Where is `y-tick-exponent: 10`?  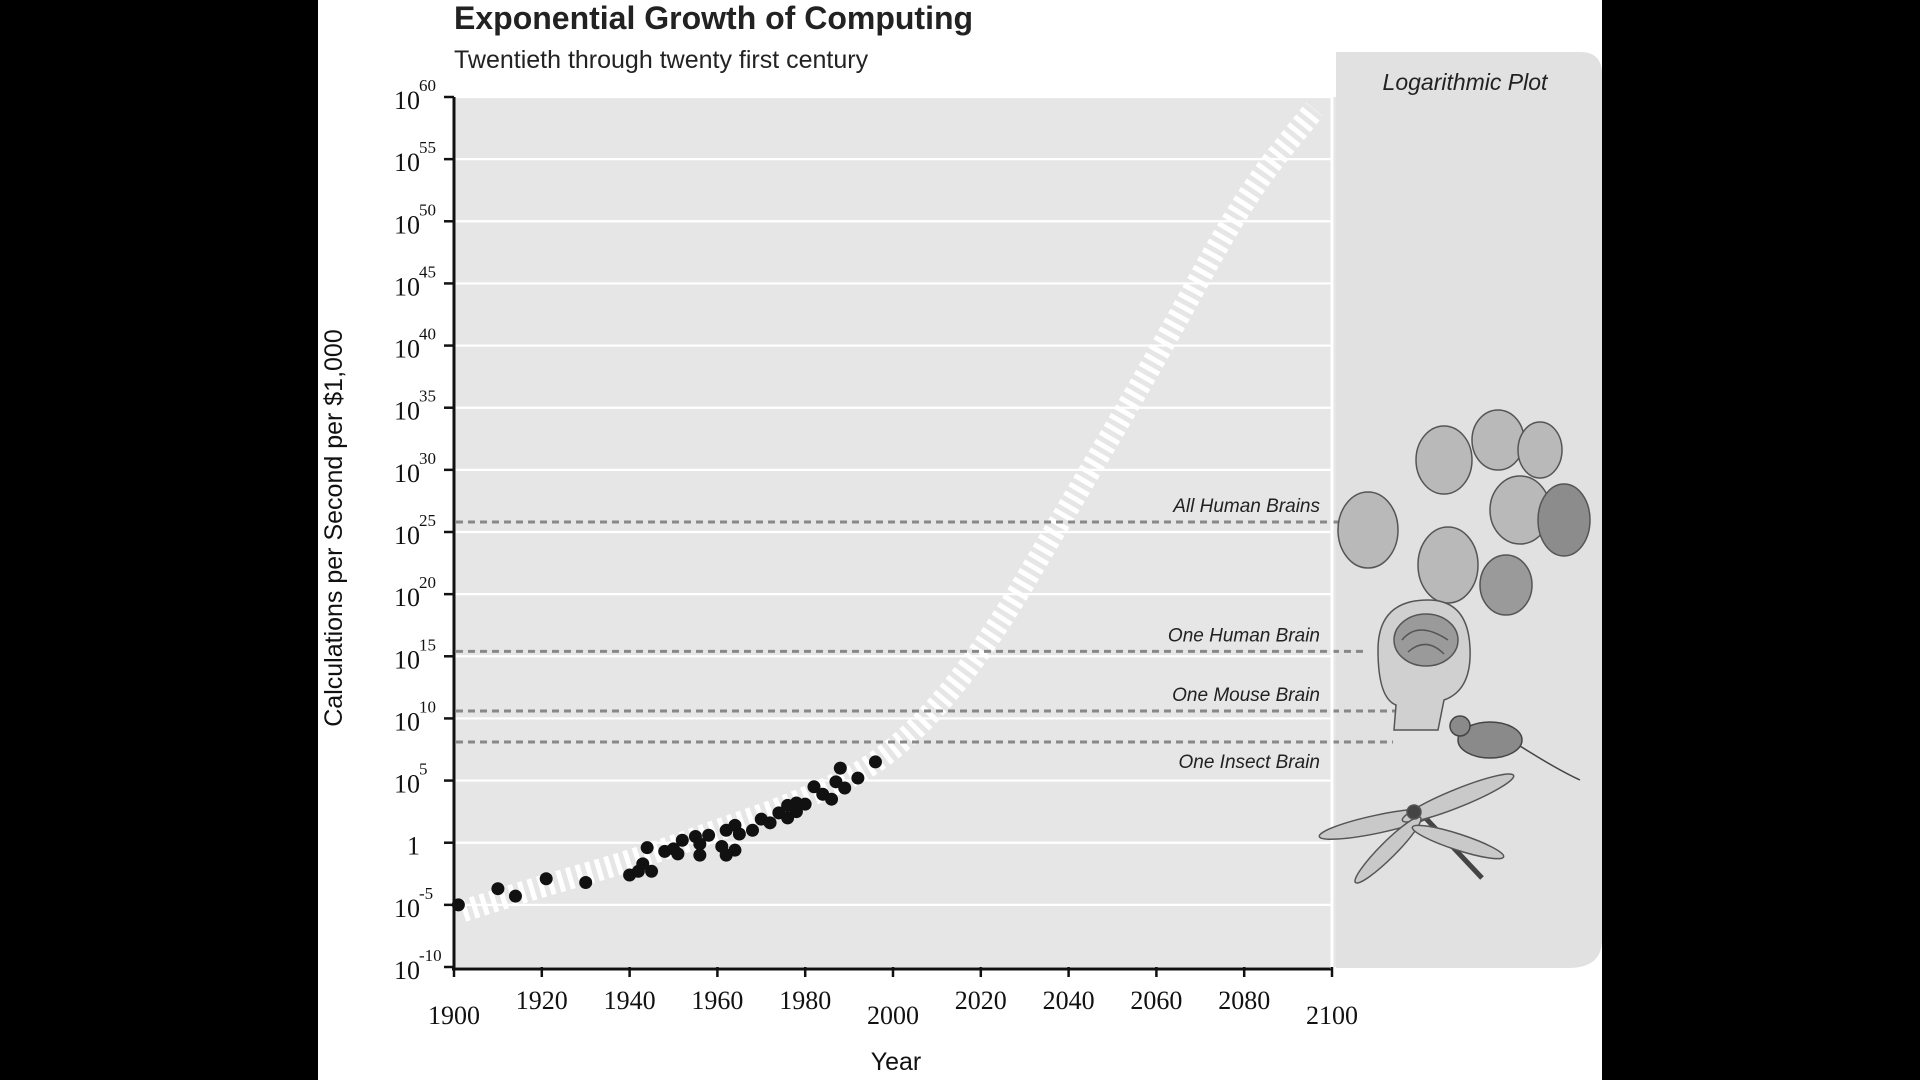
y-tick-exponent: 10 is located at coordinates (427, 706).